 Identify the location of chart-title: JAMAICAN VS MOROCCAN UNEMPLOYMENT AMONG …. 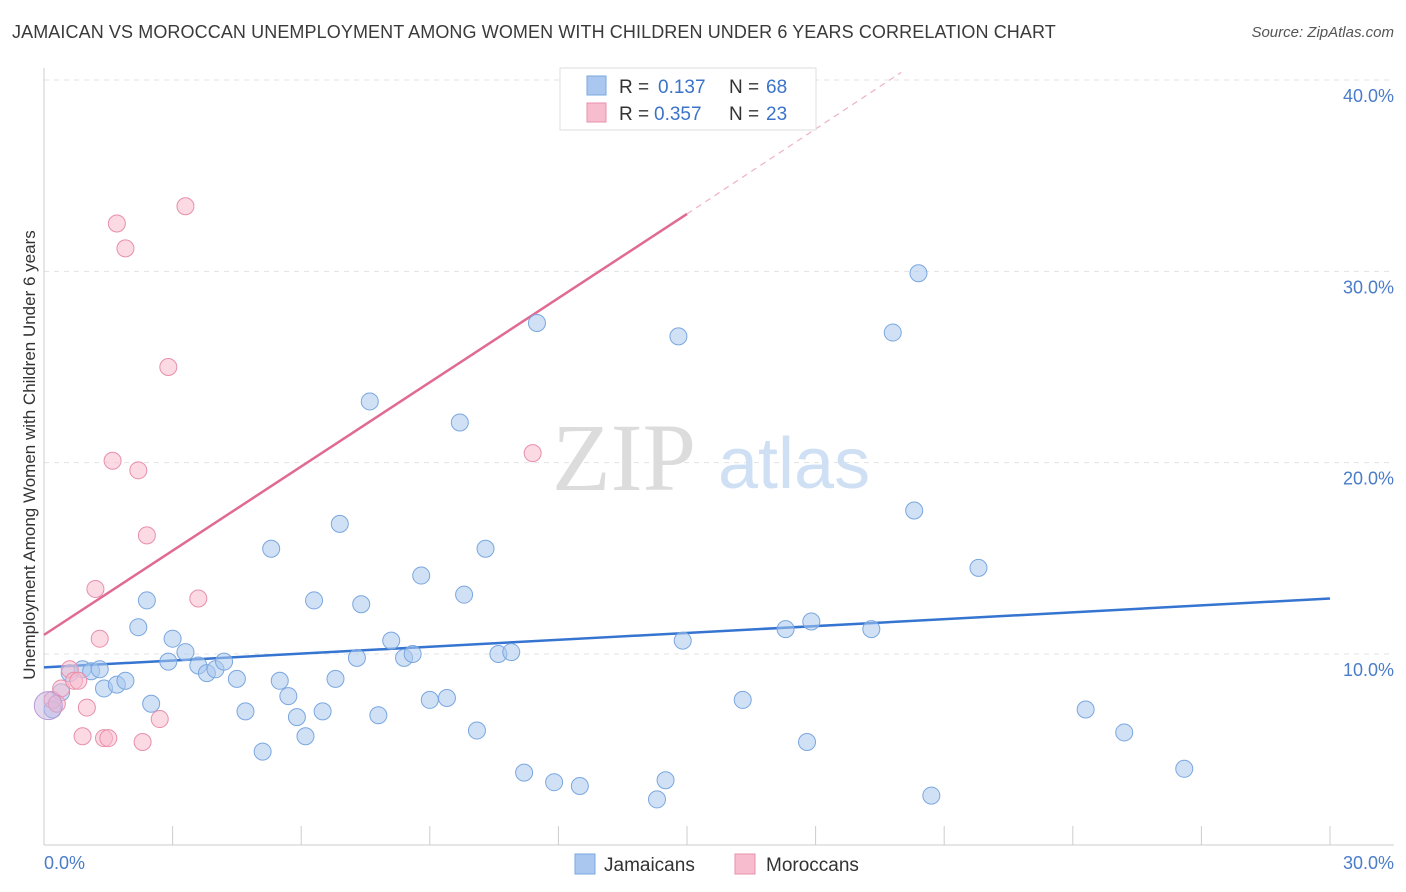
(534, 32).